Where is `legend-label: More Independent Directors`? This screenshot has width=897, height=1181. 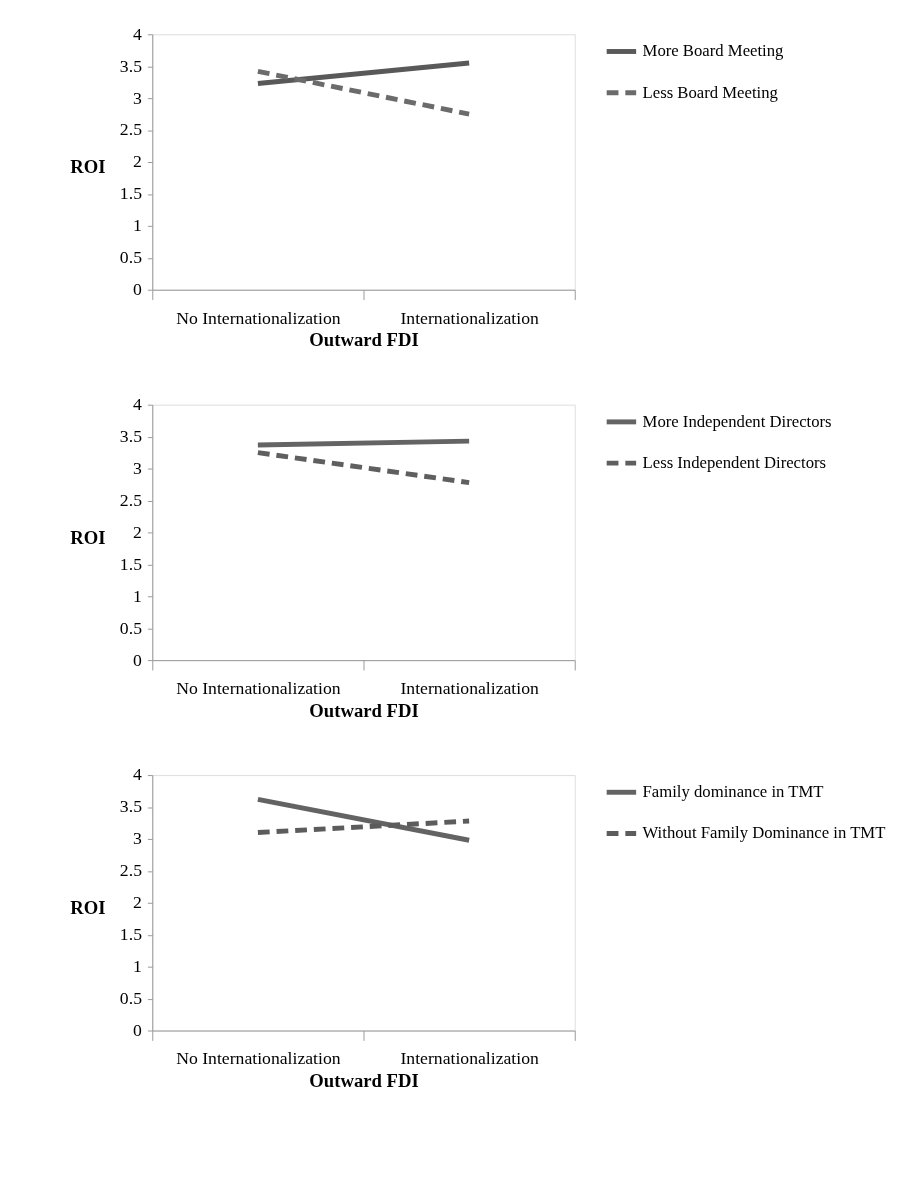
legend-label: More Independent Directors is located at coordinates (737, 421).